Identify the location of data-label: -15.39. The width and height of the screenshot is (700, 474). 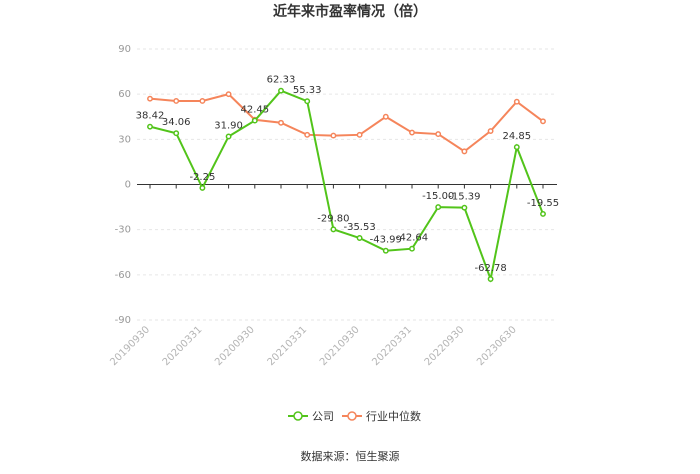
(464, 197).